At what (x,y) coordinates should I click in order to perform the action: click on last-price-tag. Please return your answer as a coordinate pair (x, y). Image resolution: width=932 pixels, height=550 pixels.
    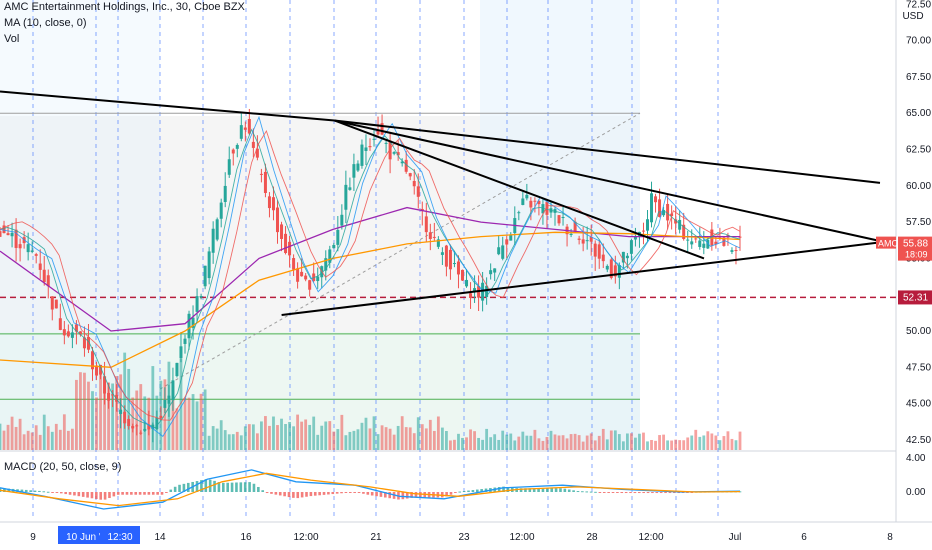
    Looking at the image, I should click on (915, 248).